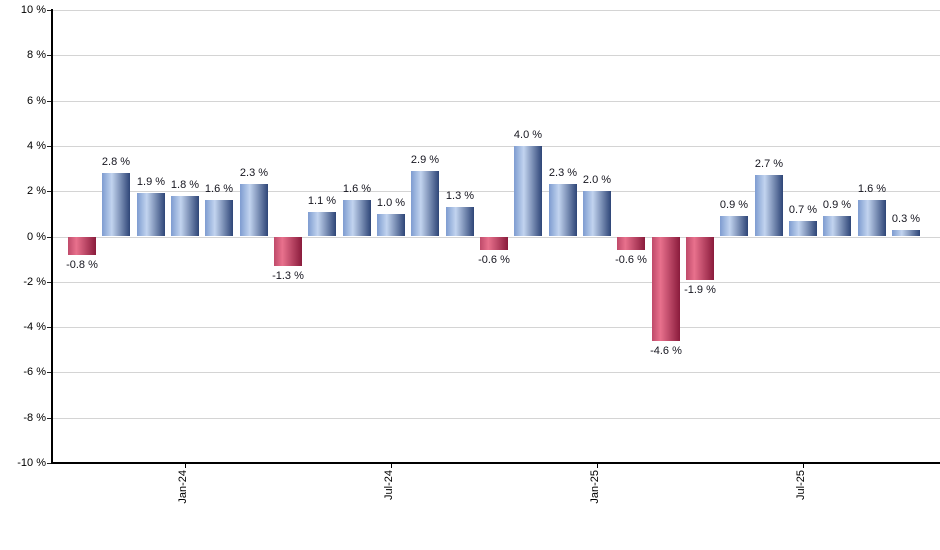  Describe the element at coordinates (803, 209) in the screenshot. I see `bar-value-label: 0.7 %` at that location.